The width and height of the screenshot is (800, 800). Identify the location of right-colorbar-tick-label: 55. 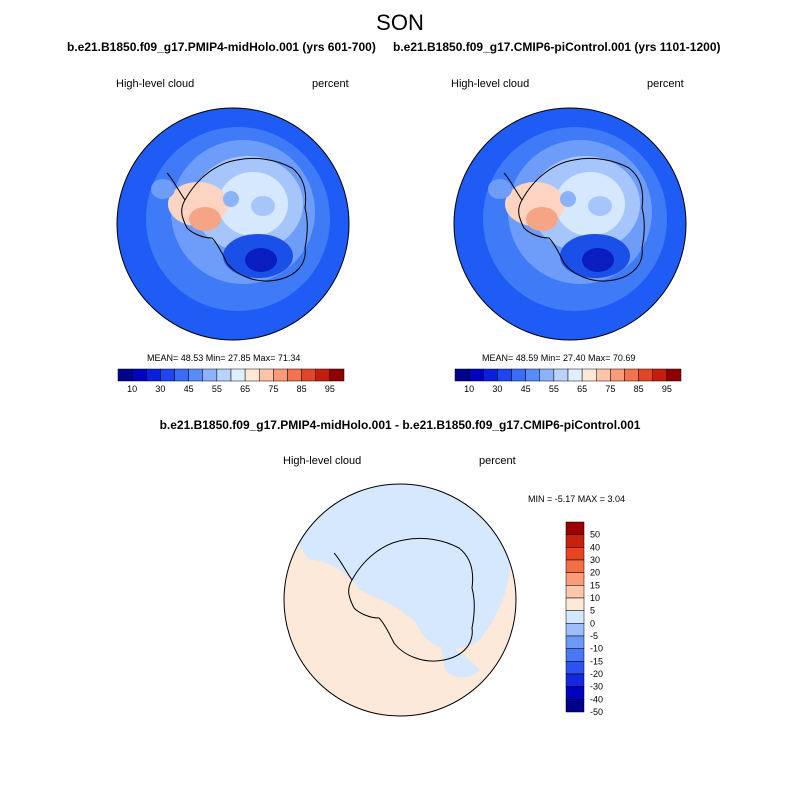
(554, 389).